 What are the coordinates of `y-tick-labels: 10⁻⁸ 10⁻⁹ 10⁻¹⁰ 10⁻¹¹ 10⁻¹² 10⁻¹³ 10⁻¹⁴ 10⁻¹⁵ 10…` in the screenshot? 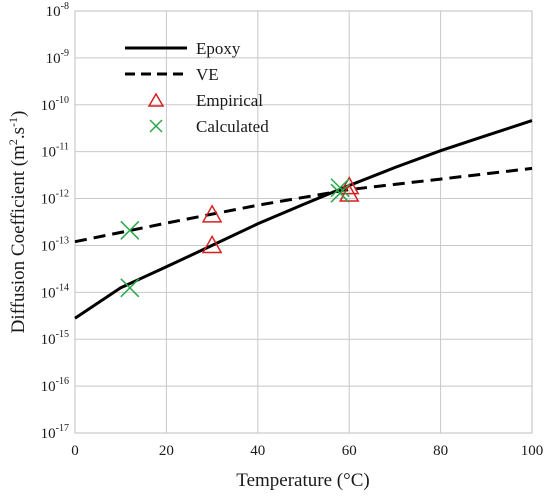 It's located at (55, 221).